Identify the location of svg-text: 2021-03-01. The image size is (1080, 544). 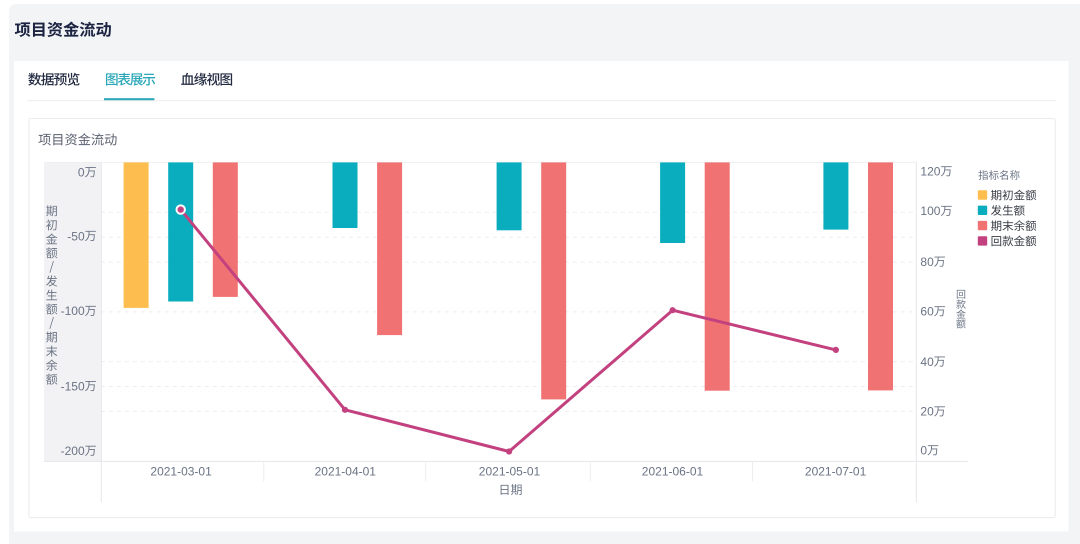
(181, 472).